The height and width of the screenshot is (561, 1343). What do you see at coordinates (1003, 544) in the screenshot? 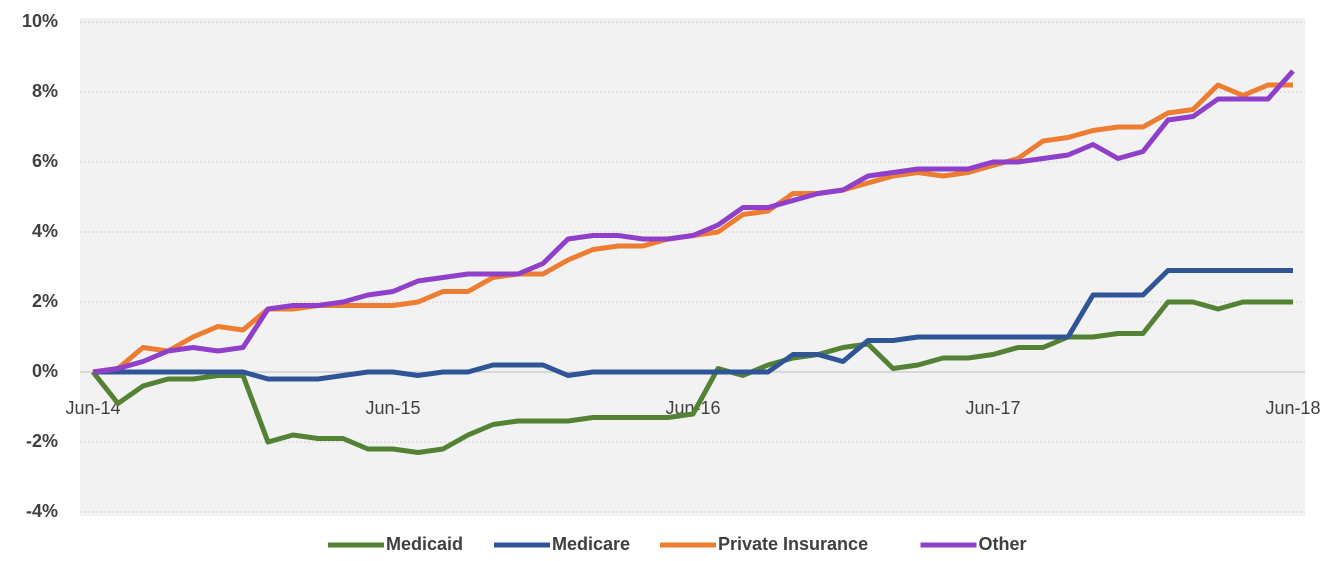
I see `legend-label: Other` at bounding box center [1003, 544].